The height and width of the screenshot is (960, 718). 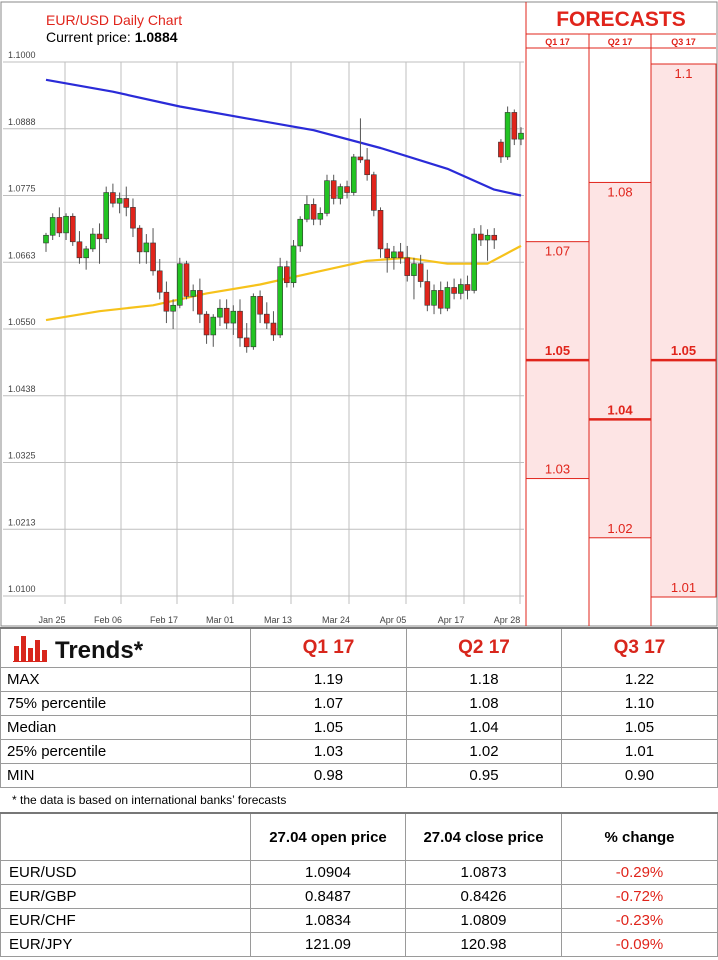 What do you see at coordinates (125, 679) in the screenshot?
I see `row-label: MAX` at bounding box center [125, 679].